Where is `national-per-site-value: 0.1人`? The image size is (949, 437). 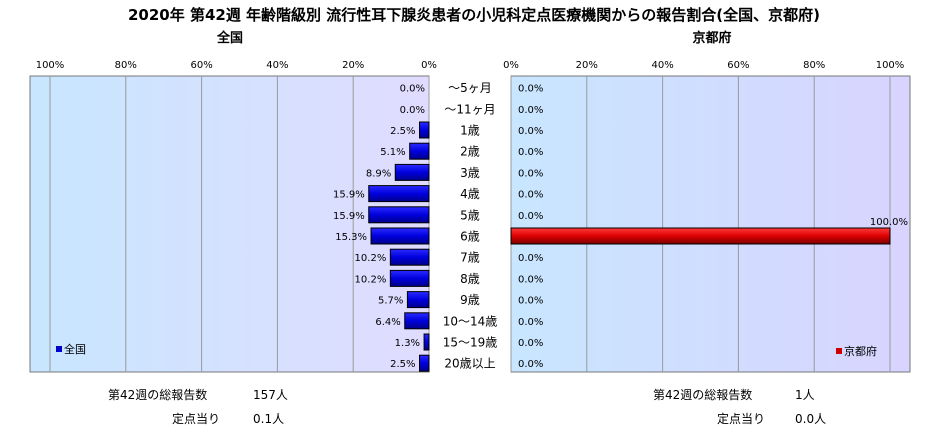 national-per-site-value: 0.1人 is located at coordinates (268, 419).